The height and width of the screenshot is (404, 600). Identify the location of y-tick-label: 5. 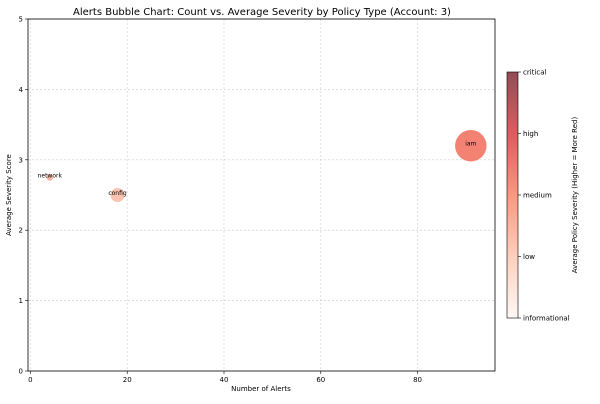
(21, 20).